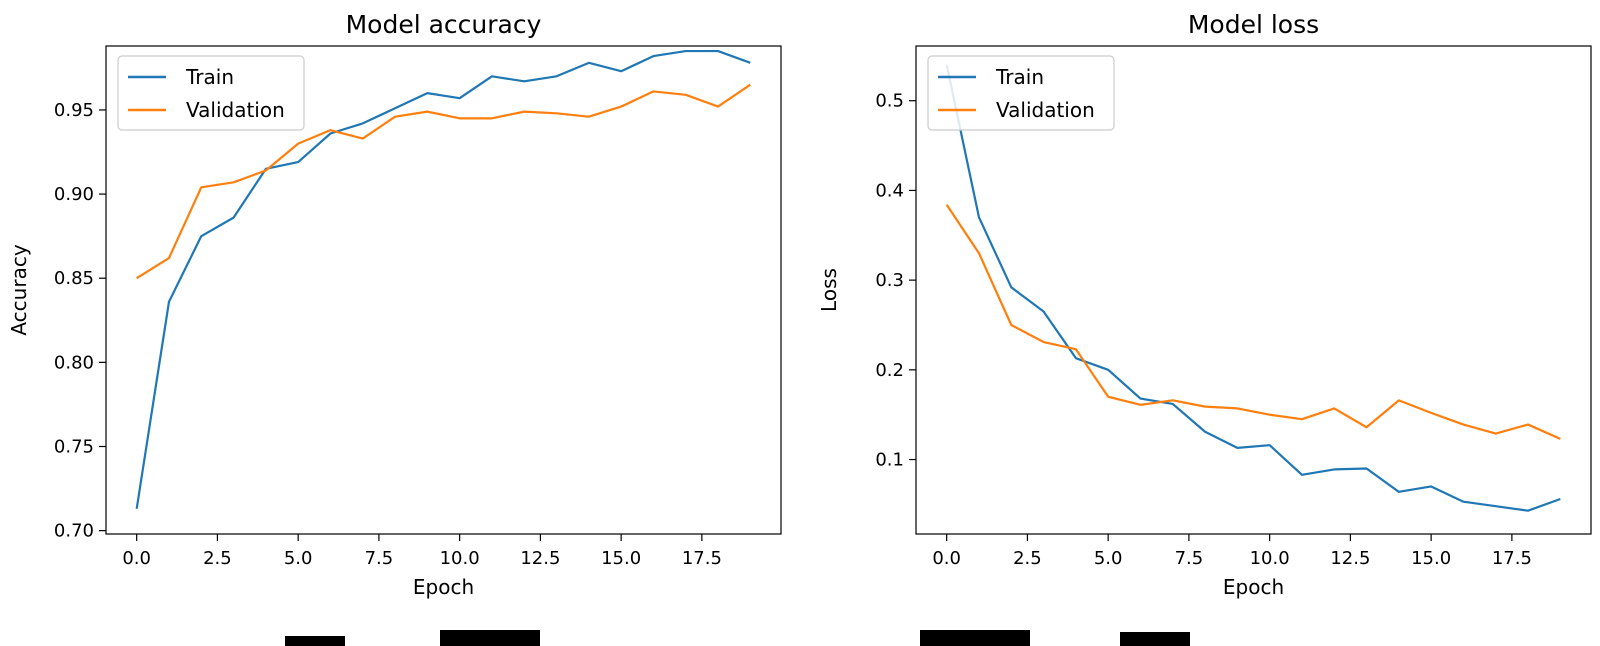 The width and height of the screenshot is (1600, 646). Describe the element at coordinates (74, 531) in the screenshot. I see `y-tick-label: 0.70` at that location.